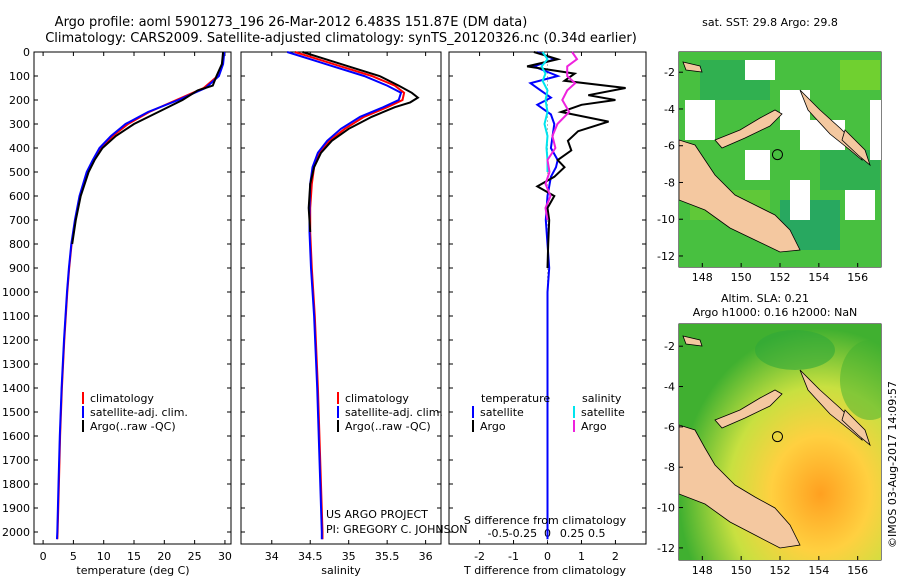 Image resolution: width=900 pixels, height=580 pixels. I want to click on depth-tick-label: 600, so click(19, 196).